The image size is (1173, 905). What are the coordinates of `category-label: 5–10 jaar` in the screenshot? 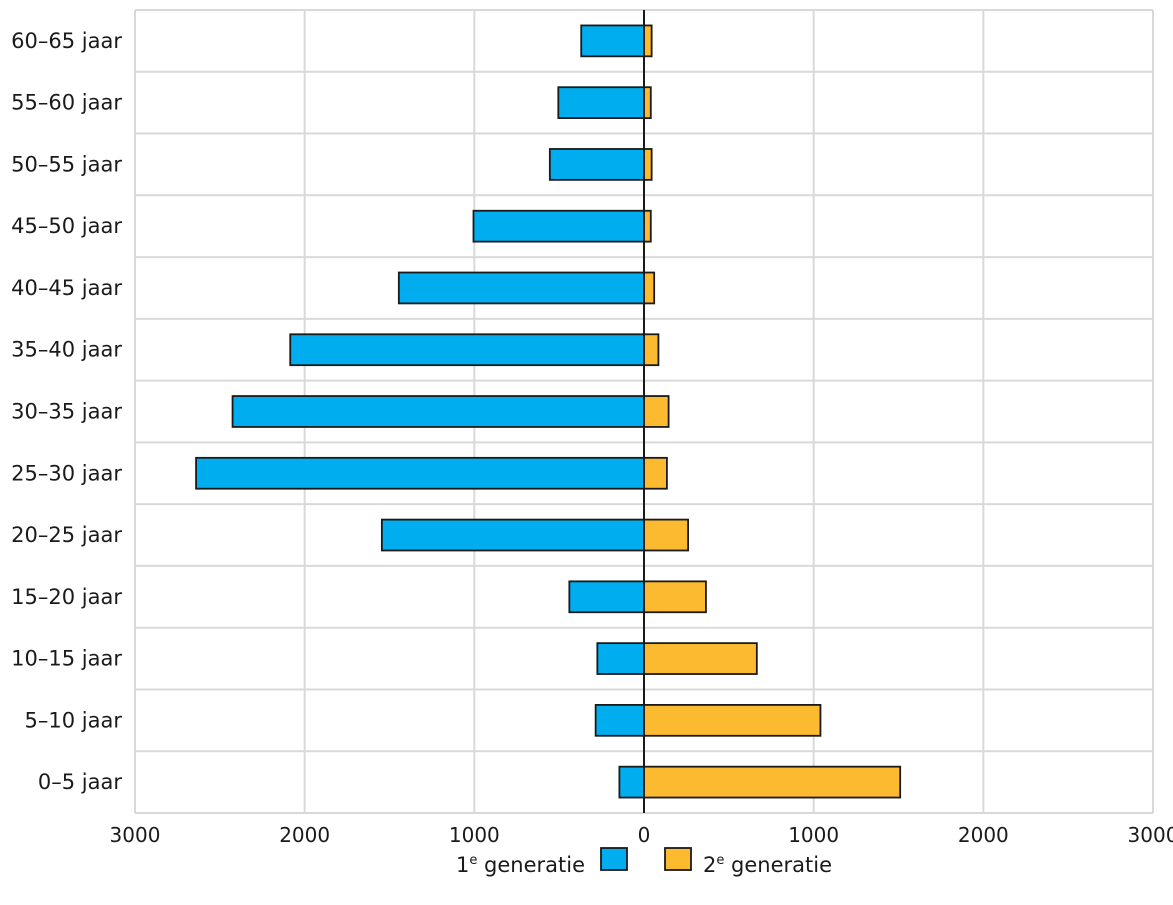 It's located at (74, 720).